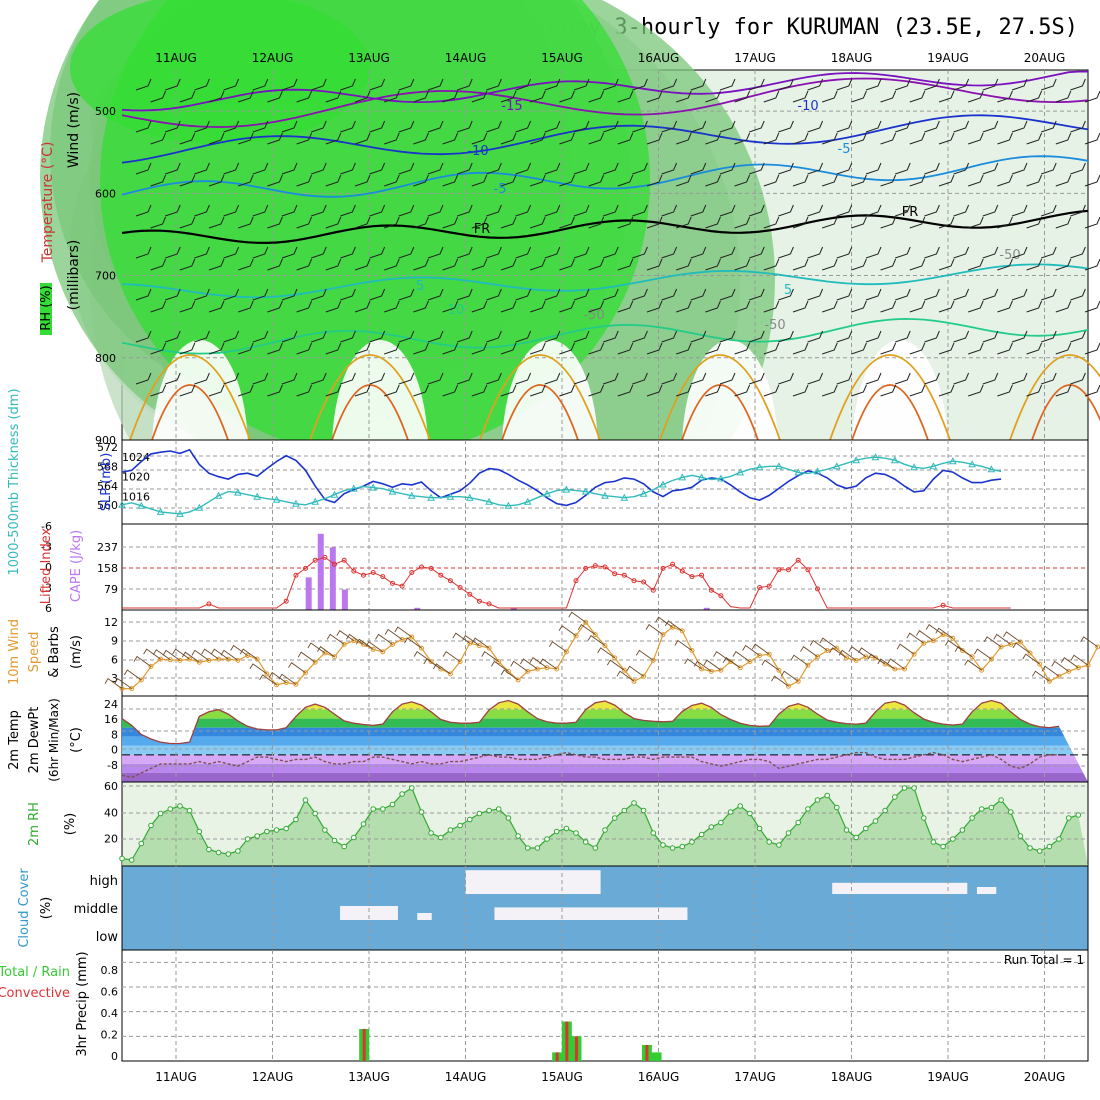 The height and width of the screenshot is (1100, 1100). Describe the element at coordinates (273, 1077) in the screenshot. I see `date-bottom-label: 12AUG` at that location.